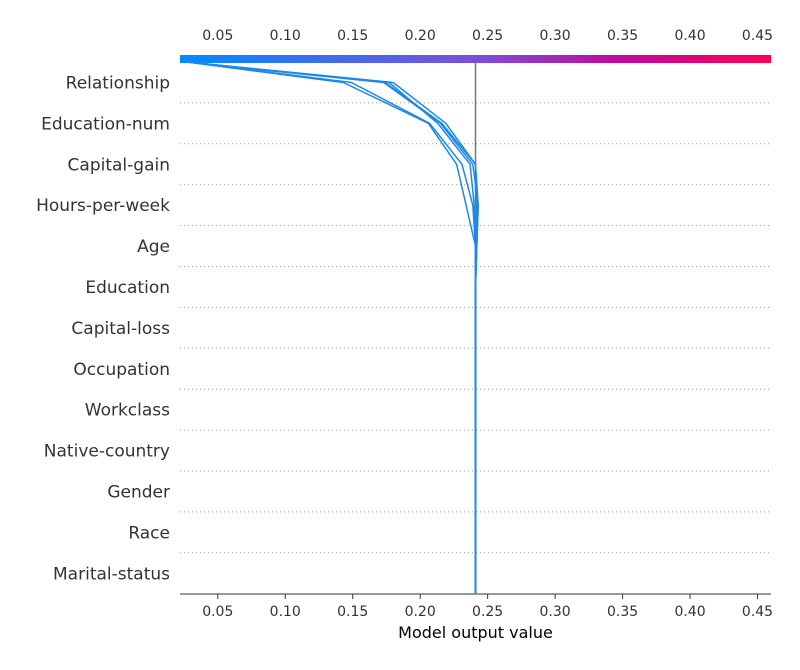  I want to click on bottom-axis-ticks: 0.05 0.10 0.15 0.20 0.25 0.30 0.35 0.40 0.45, so click(487, 607).